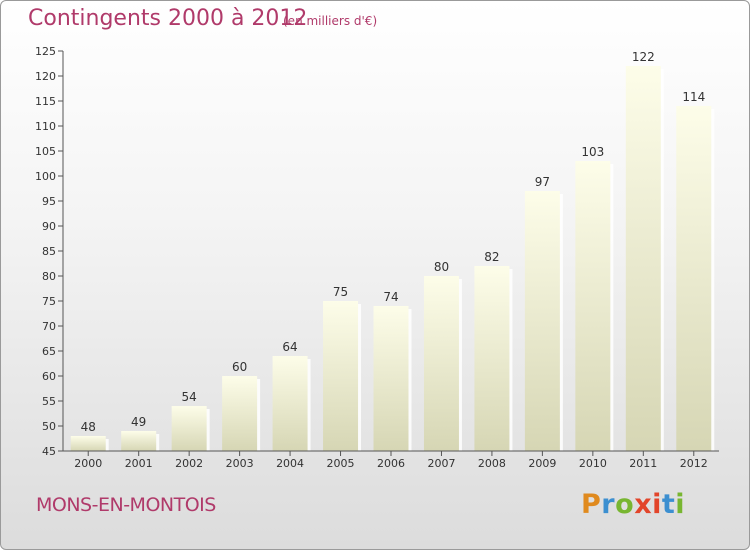  What do you see at coordinates (289, 347) in the screenshot?
I see `bar-value-label: 64` at bounding box center [289, 347].